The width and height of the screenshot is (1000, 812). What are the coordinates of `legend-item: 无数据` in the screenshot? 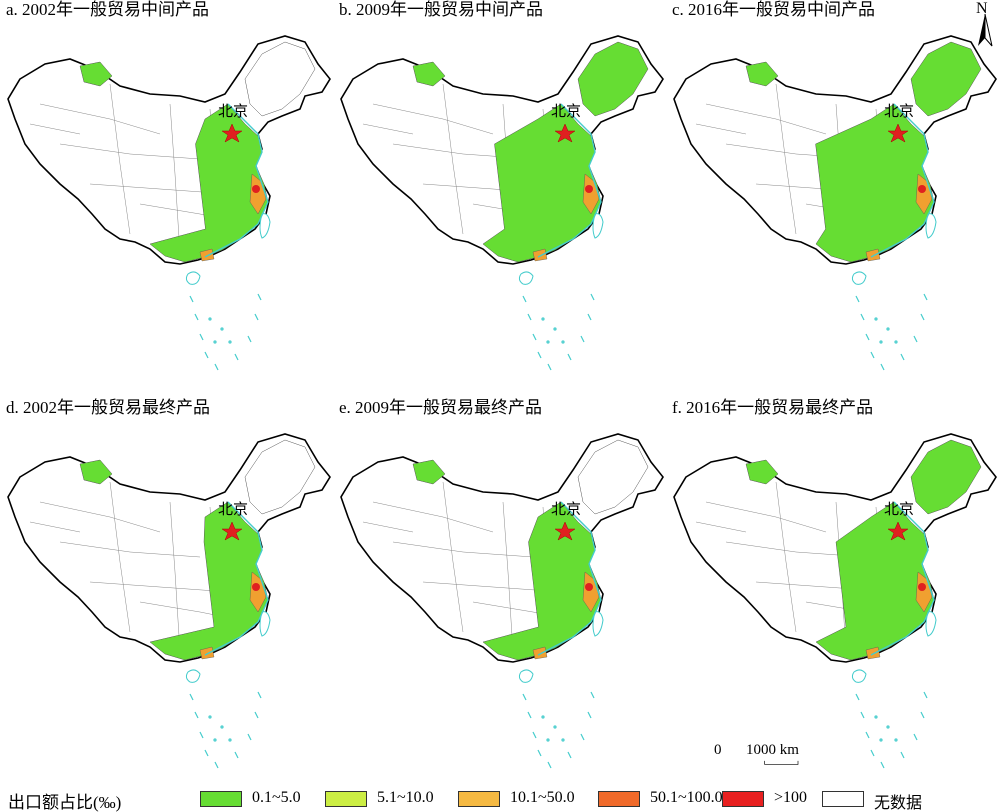 It's located at (887, 800).